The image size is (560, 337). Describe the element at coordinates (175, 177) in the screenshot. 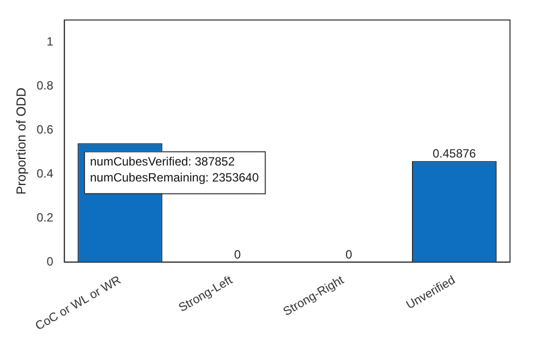

I see `annotation: numCubesRemaining: 2353640` at that location.